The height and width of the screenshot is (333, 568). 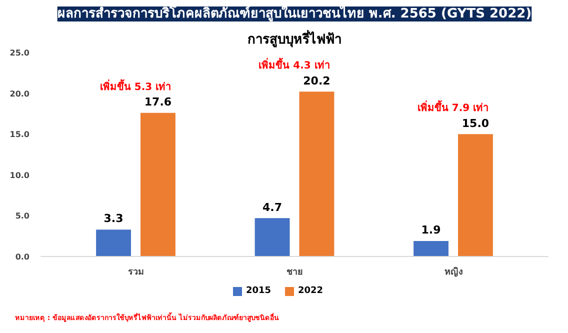 I want to click on chart-subtitle: การสูบบุหรี่ไฟฟ้า, so click(x=295, y=39).